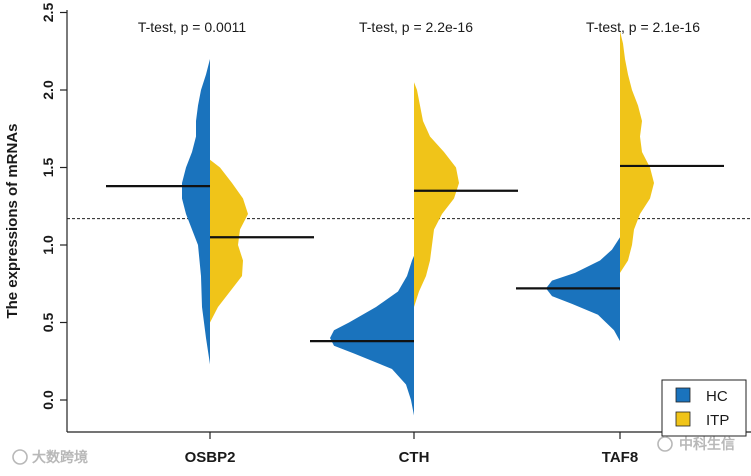 Image resolution: width=751 pixels, height=476 pixels. What do you see at coordinates (48, 323) in the screenshot?
I see `y-tick-label: 0.5` at bounding box center [48, 323].